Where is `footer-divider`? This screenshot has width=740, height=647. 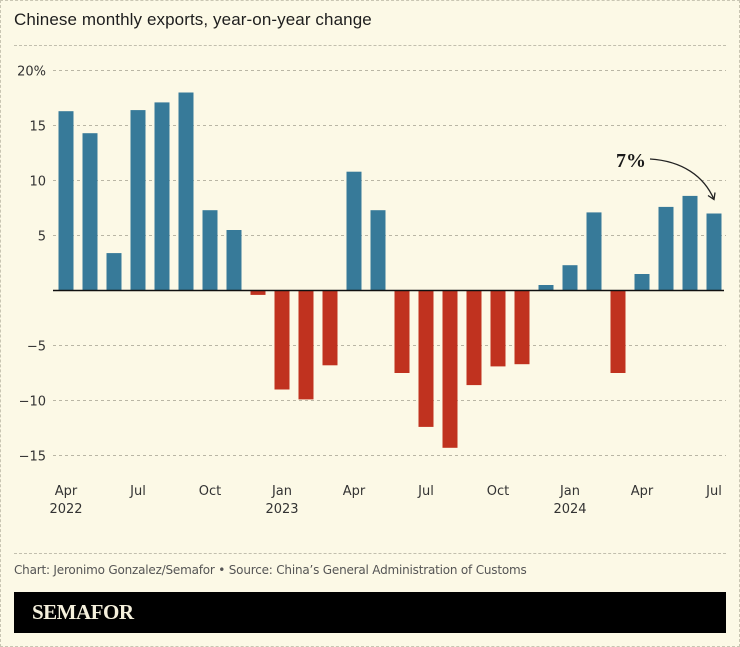 footer-divider is located at coordinates (370, 553).